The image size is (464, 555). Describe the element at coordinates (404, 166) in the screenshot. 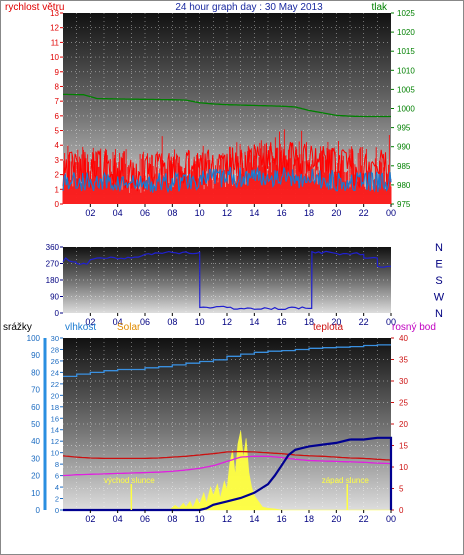

I see `y-tick-label: 985` at that location.